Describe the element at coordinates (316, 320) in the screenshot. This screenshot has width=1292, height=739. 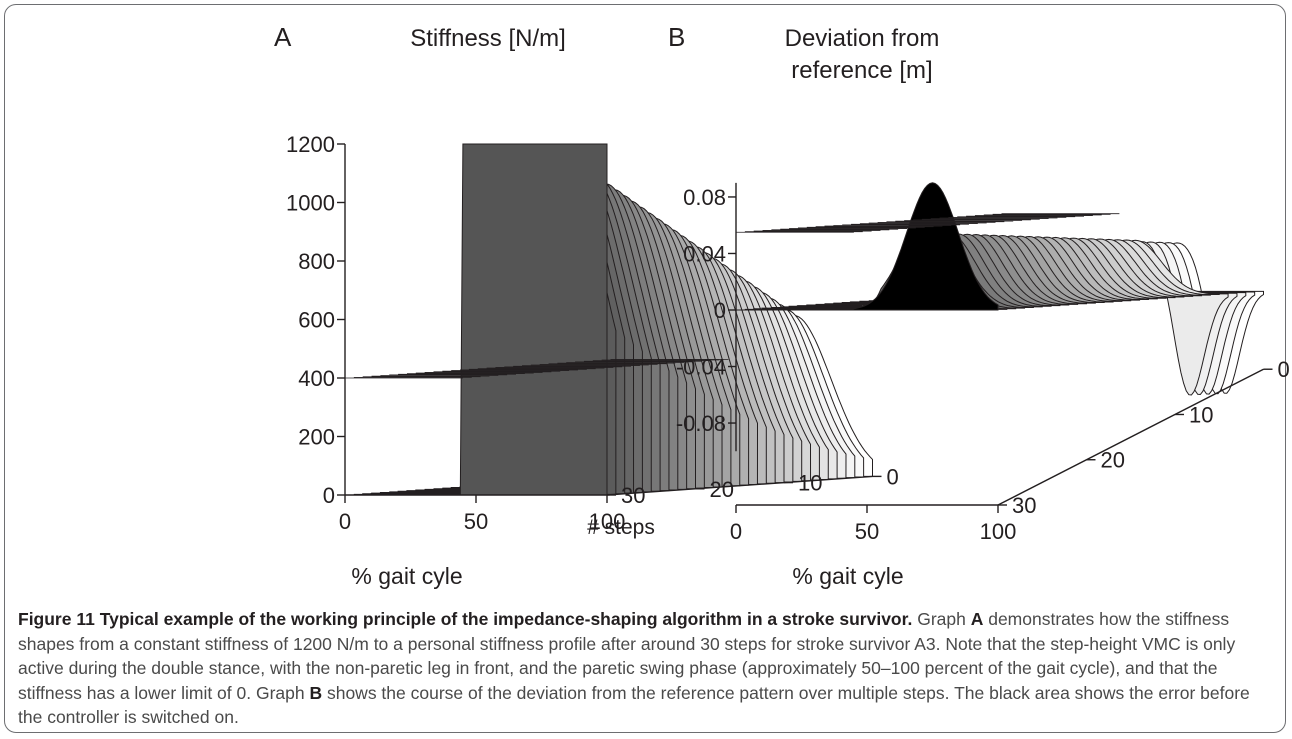
I see `panel-a-z-tick-label-3: 600` at that location.